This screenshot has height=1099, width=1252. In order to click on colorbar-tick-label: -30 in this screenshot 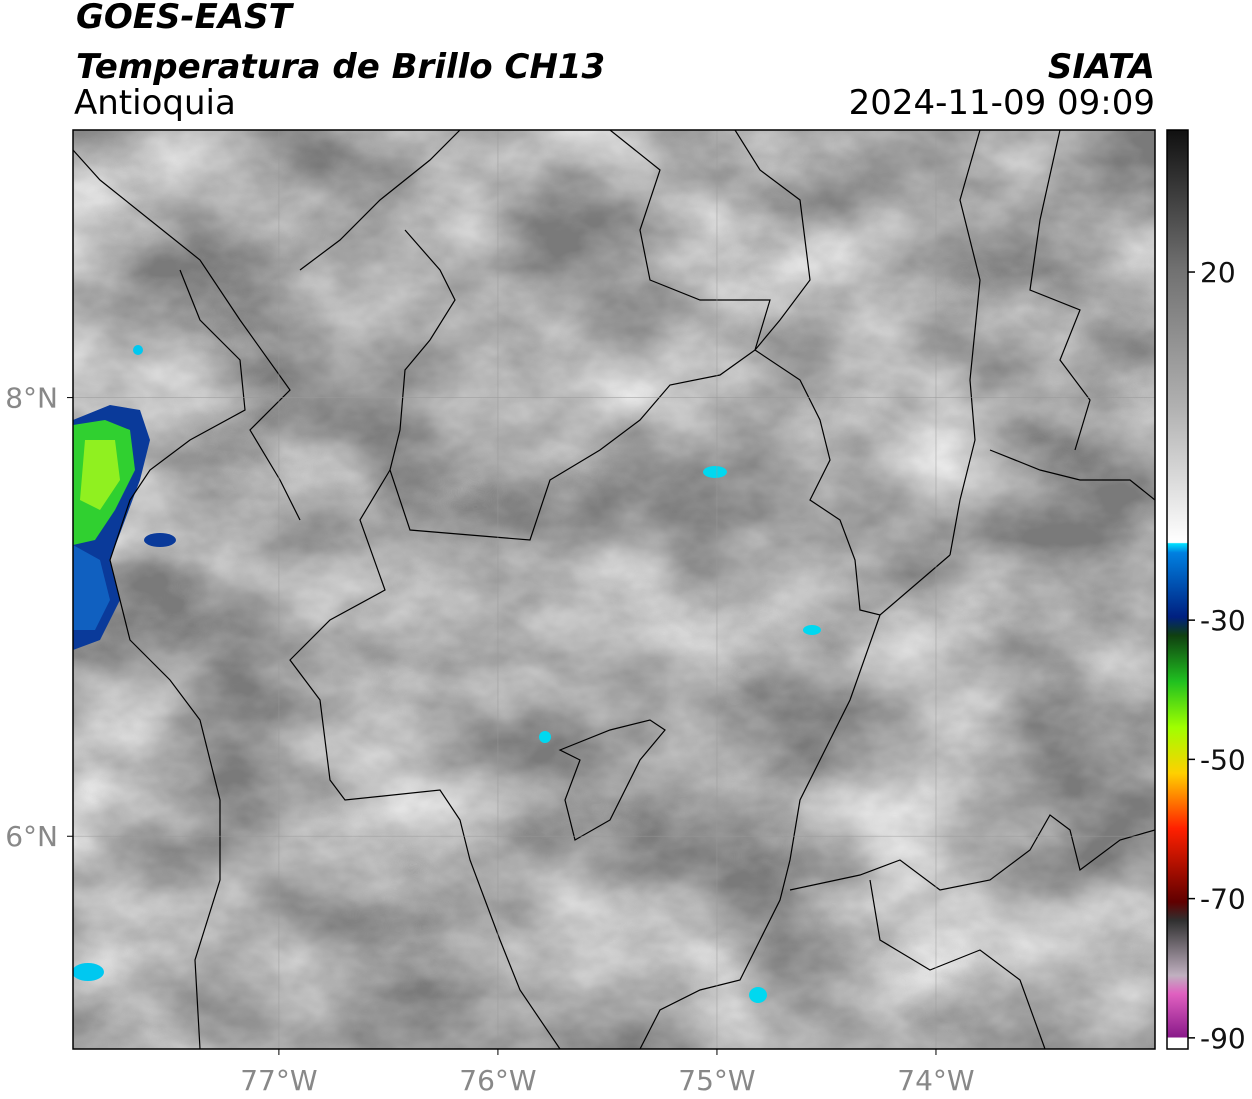, I will do `click(1223, 620)`.